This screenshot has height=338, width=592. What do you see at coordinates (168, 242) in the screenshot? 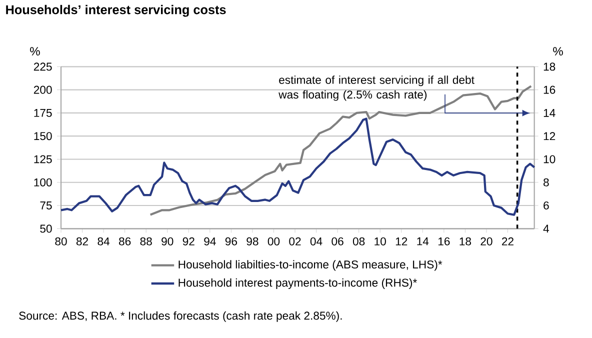
I see `x-tick-label: 90` at bounding box center [168, 242].